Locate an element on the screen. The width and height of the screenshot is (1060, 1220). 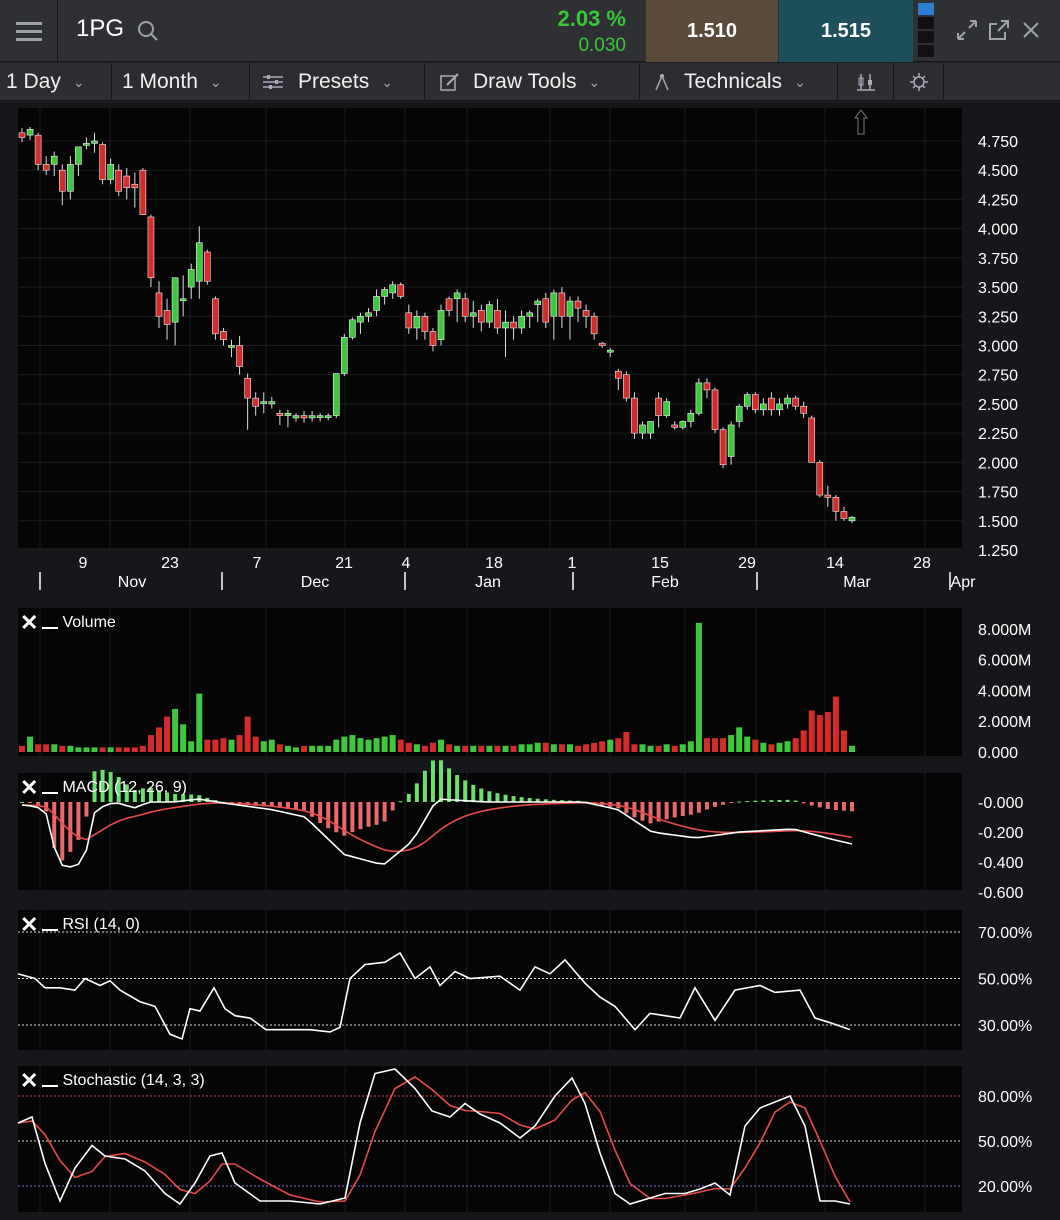
search-icon is located at coordinates (148, 31).